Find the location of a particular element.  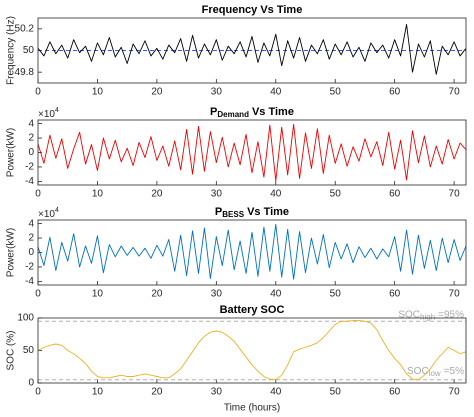

reference-label: SOClow =5% is located at coordinates (435, 371).